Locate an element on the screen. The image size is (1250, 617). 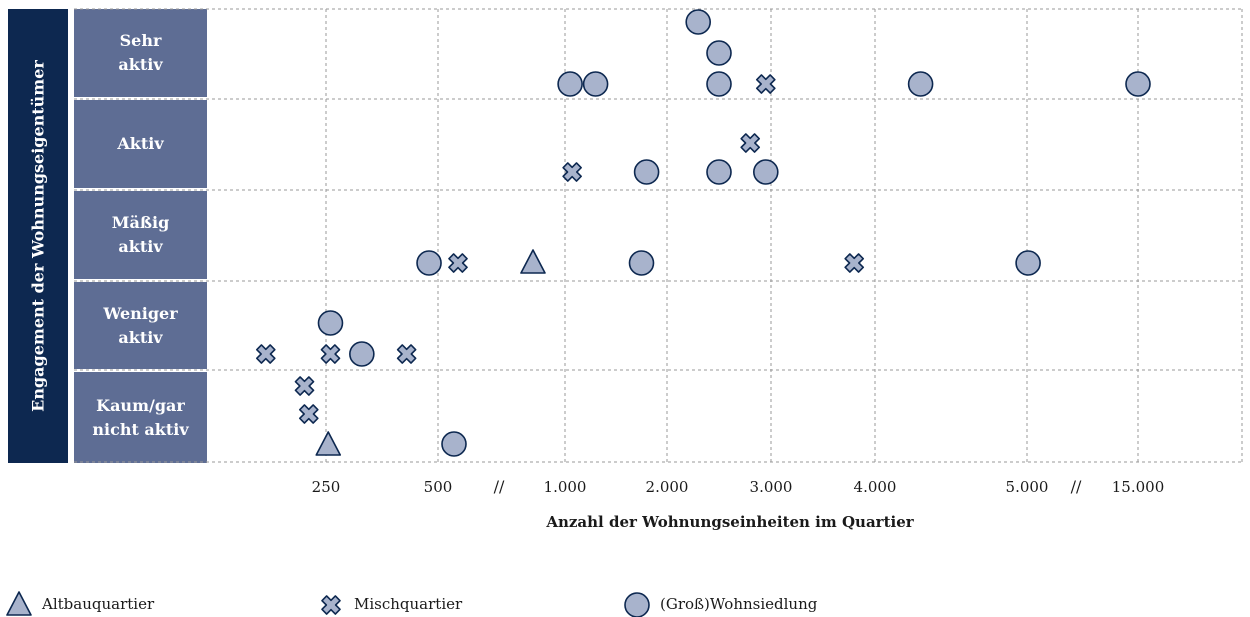
legend-item: Mischquartier is located at coordinates (390, 604).